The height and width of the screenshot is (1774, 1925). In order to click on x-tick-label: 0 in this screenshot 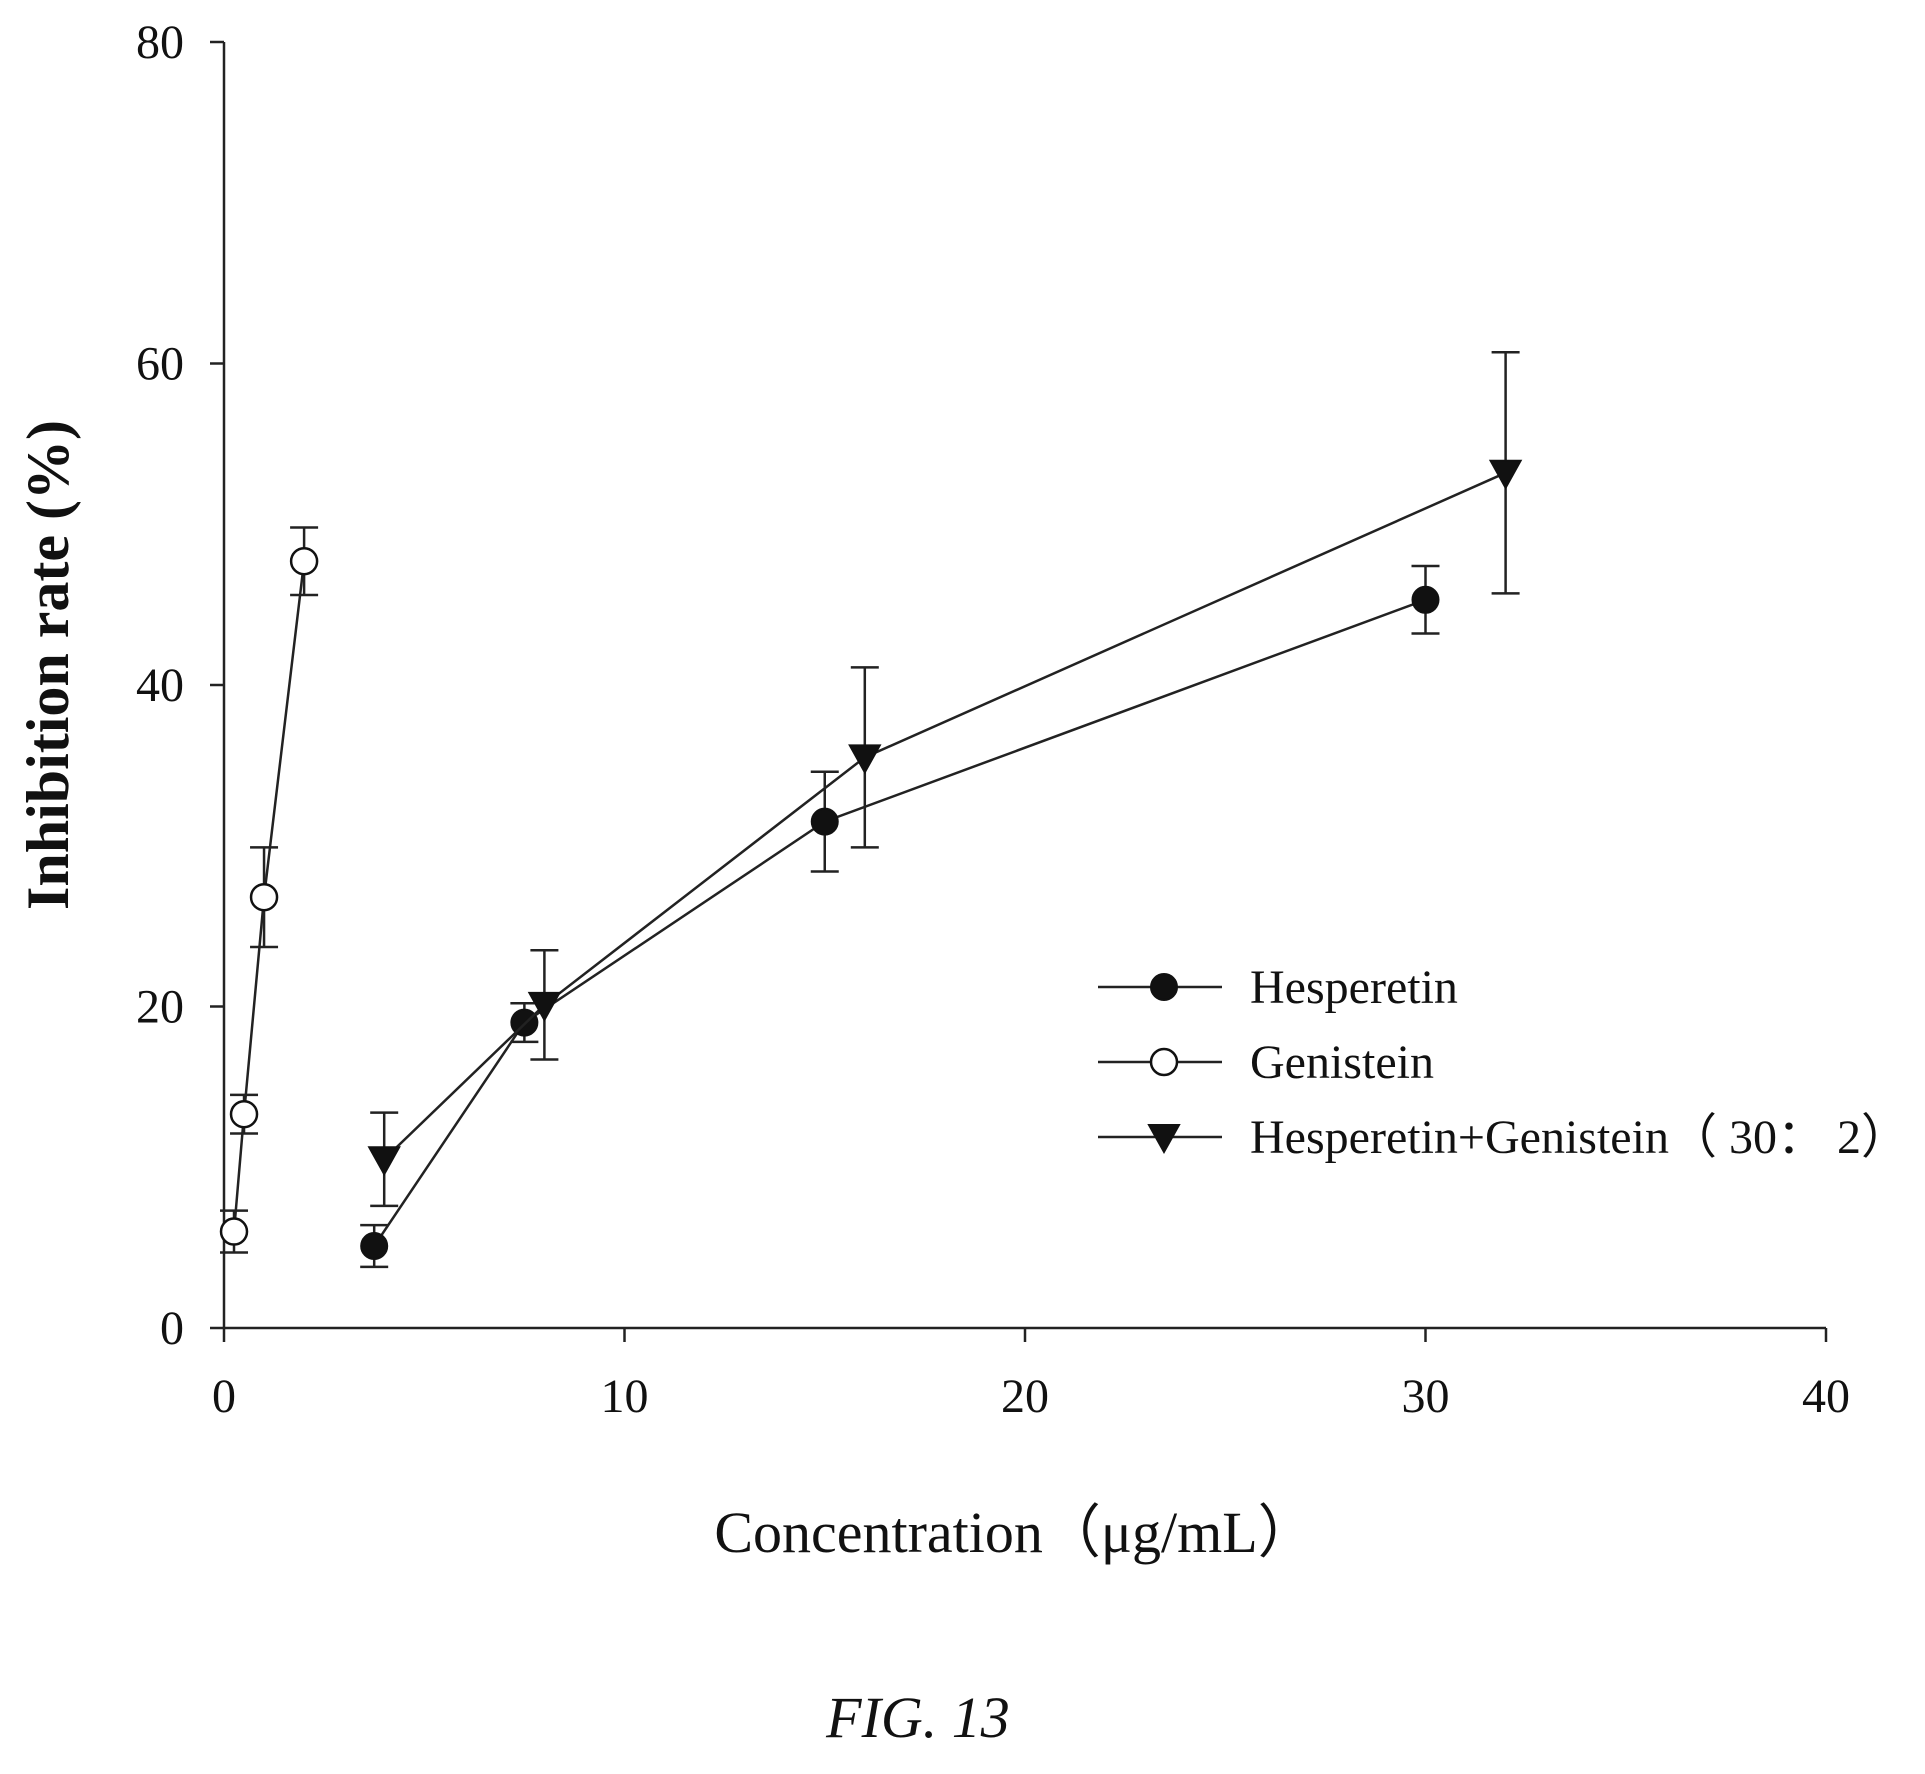, I will do `click(224, 1396)`.